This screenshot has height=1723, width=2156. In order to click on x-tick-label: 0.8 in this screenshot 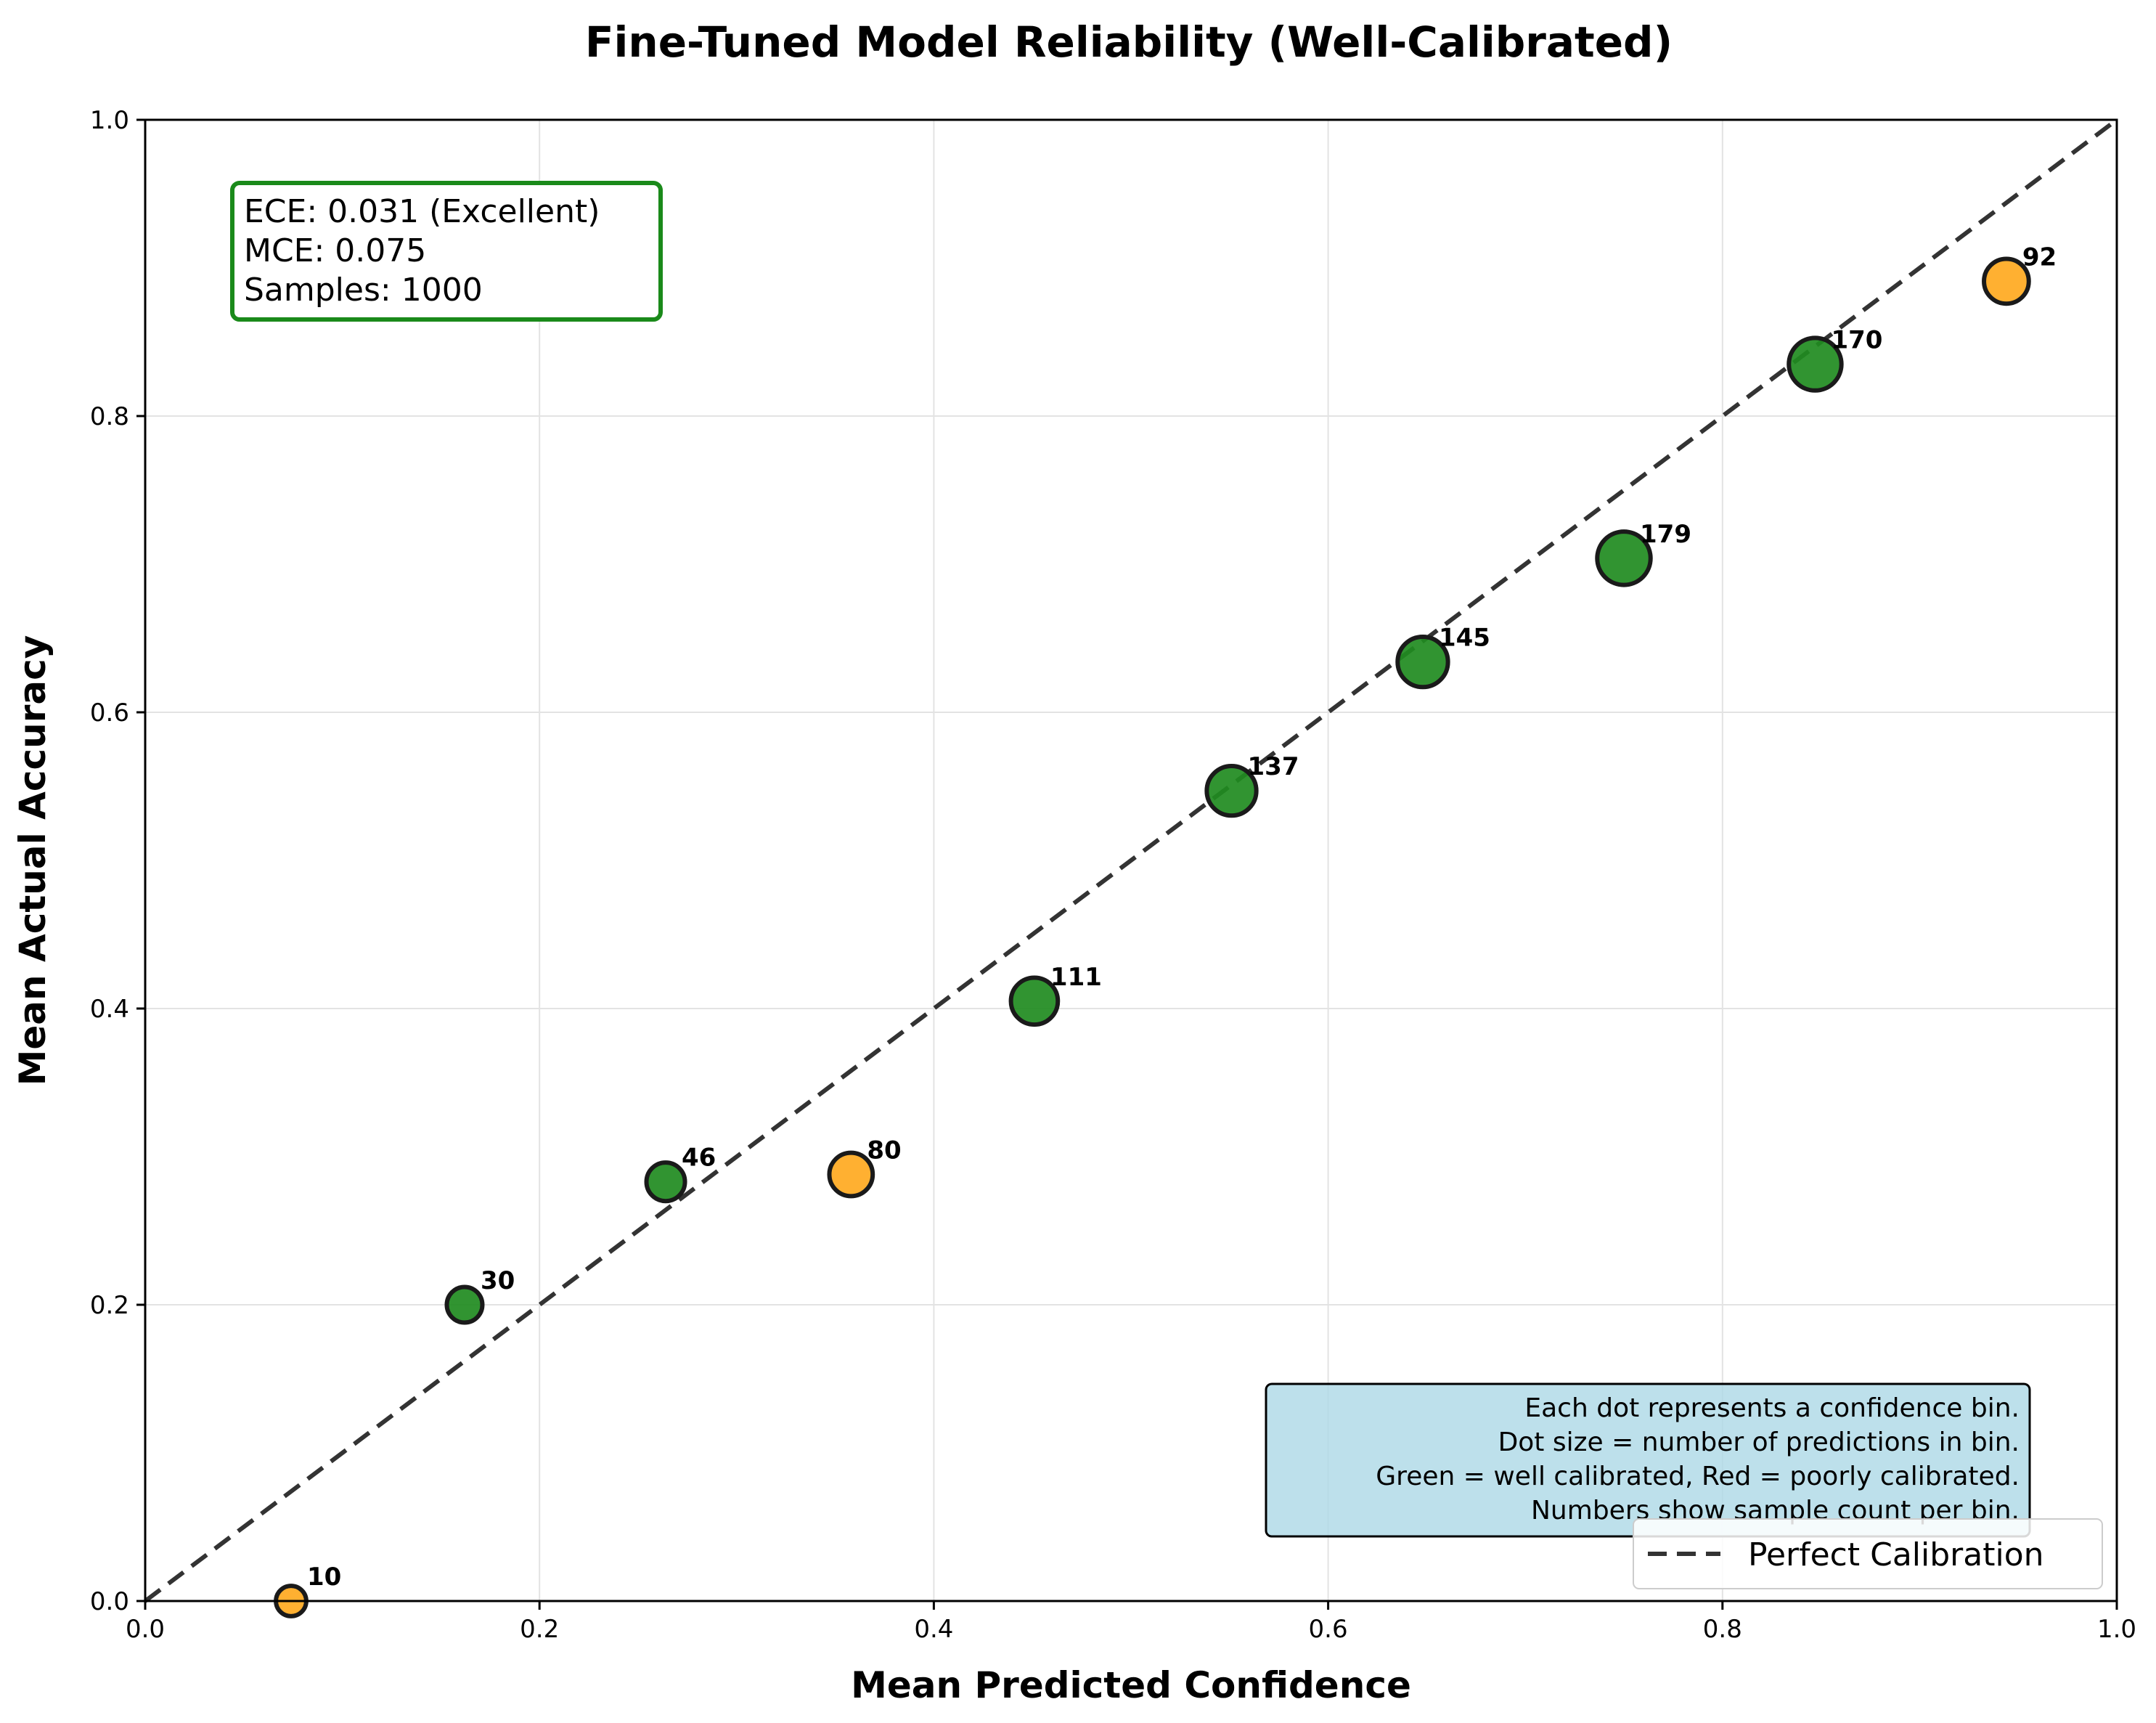, I will do `click(1722, 1629)`.